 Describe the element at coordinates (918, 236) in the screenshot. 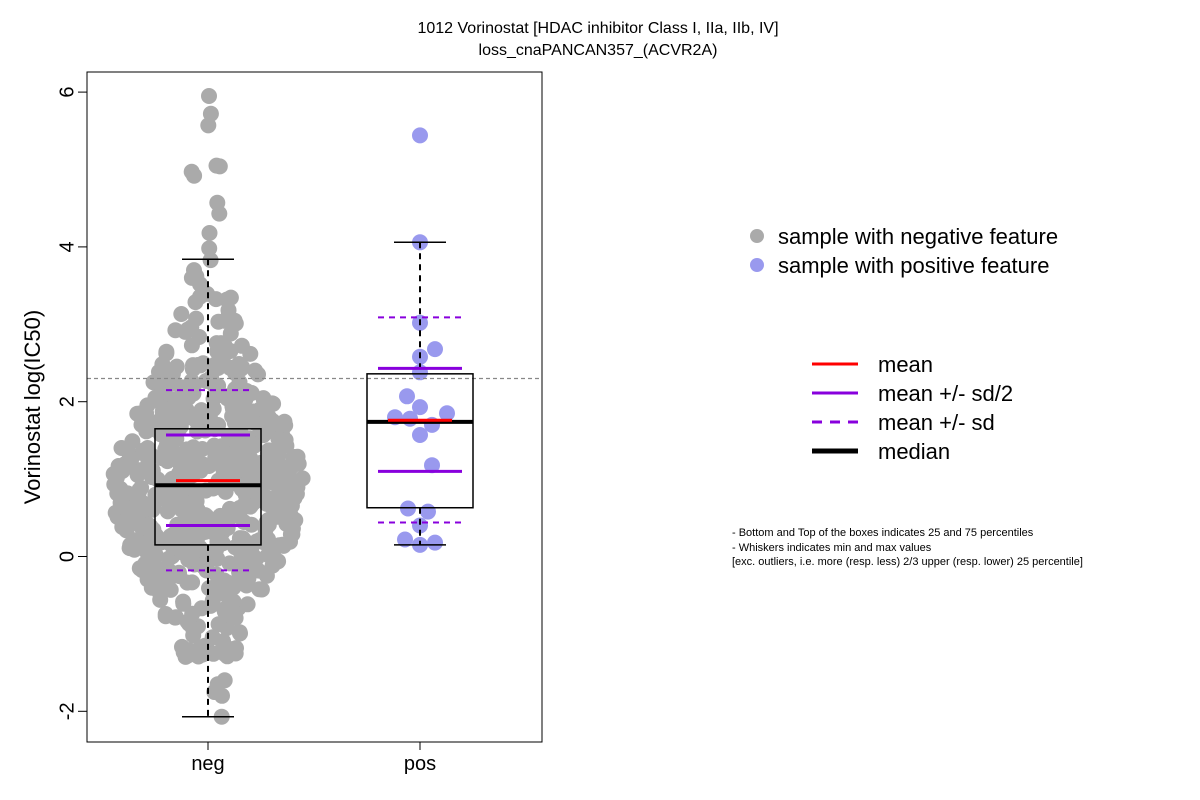

I see `legend-point-label: sample with negative feature` at that location.